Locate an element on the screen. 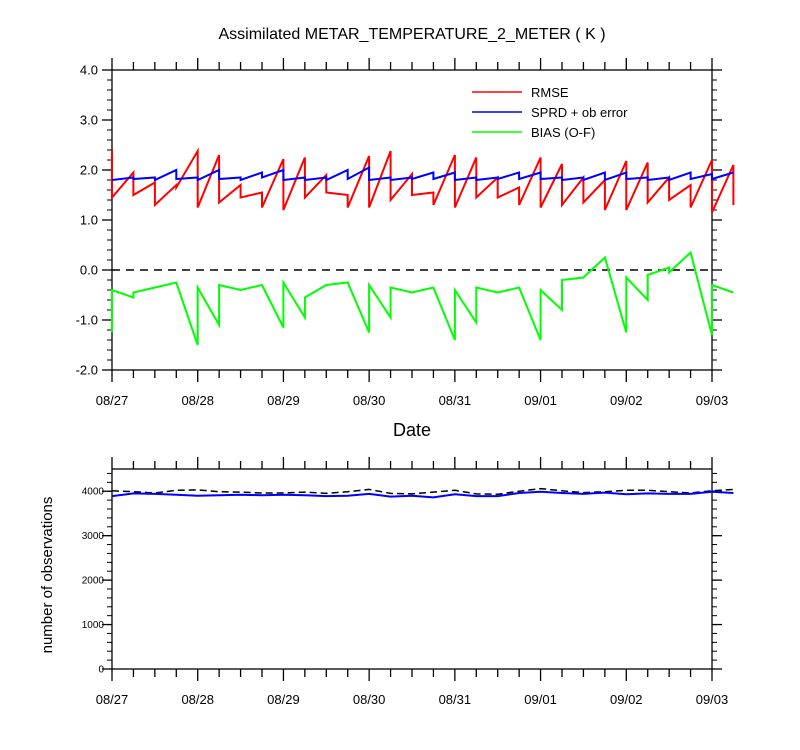 This screenshot has height=750, width=800. bottom-chart-ylabel: number of observations is located at coordinates (47, 575).